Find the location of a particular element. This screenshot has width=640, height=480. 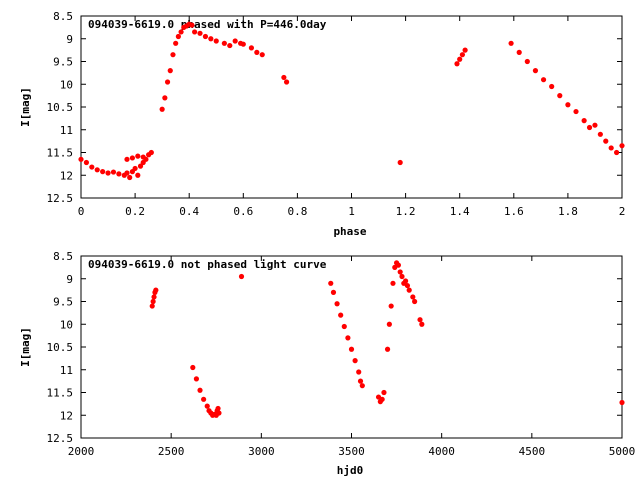

unphased-x-tick-label: 3000 is located at coordinates (261, 451).